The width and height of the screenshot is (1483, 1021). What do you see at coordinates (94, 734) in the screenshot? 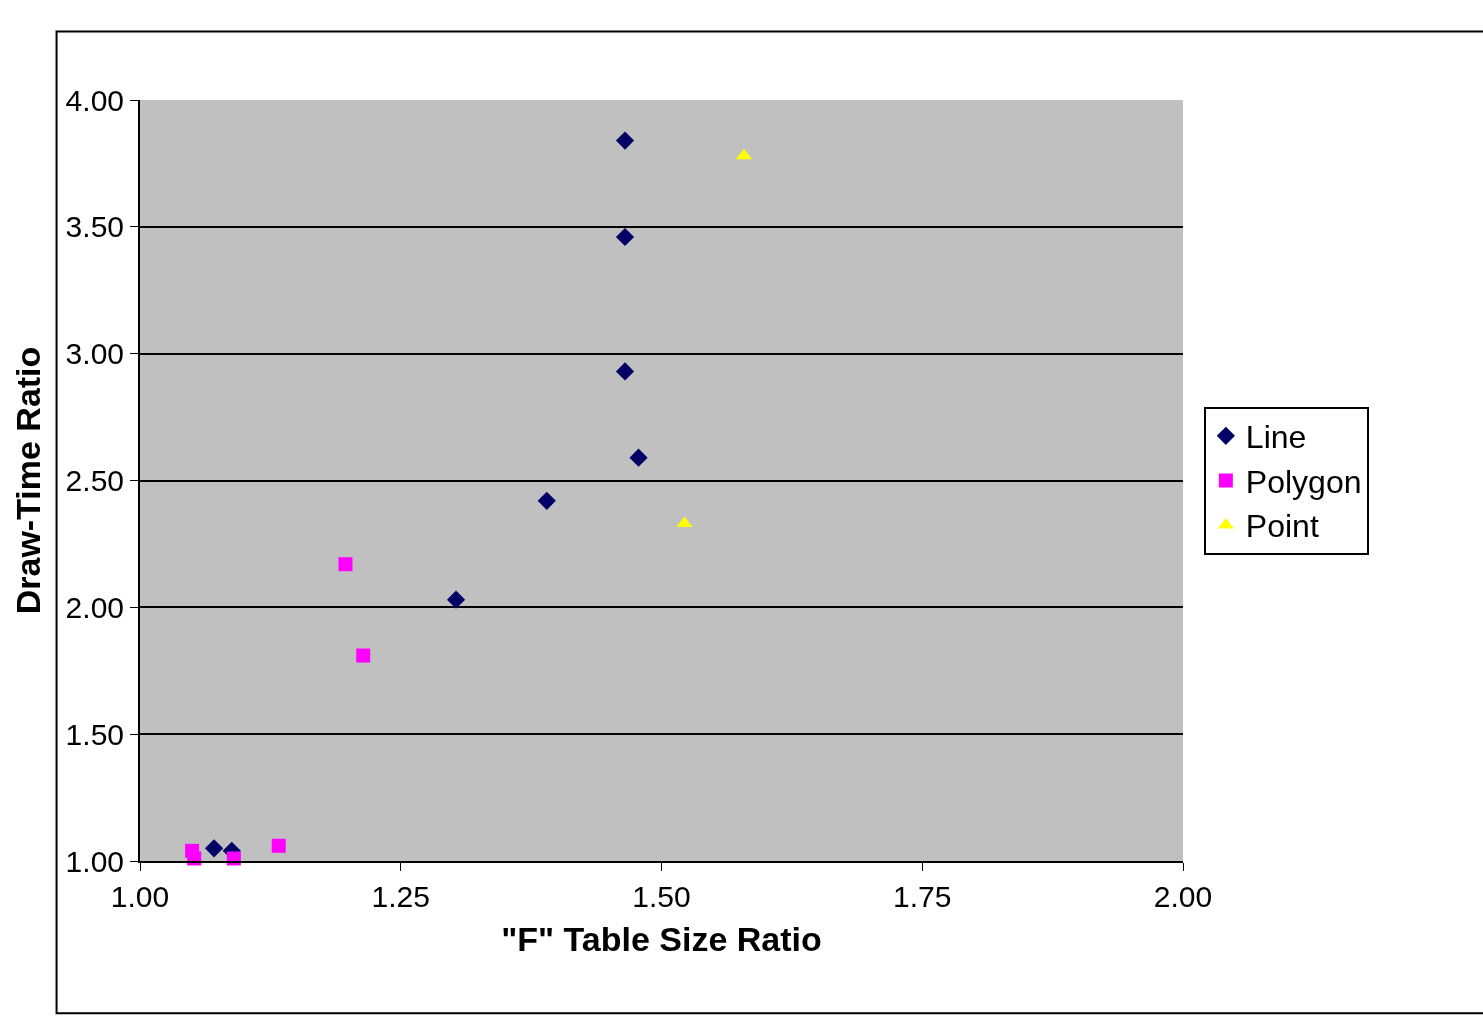
I see `y-tick-label: 1.50` at bounding box center [94, 734].